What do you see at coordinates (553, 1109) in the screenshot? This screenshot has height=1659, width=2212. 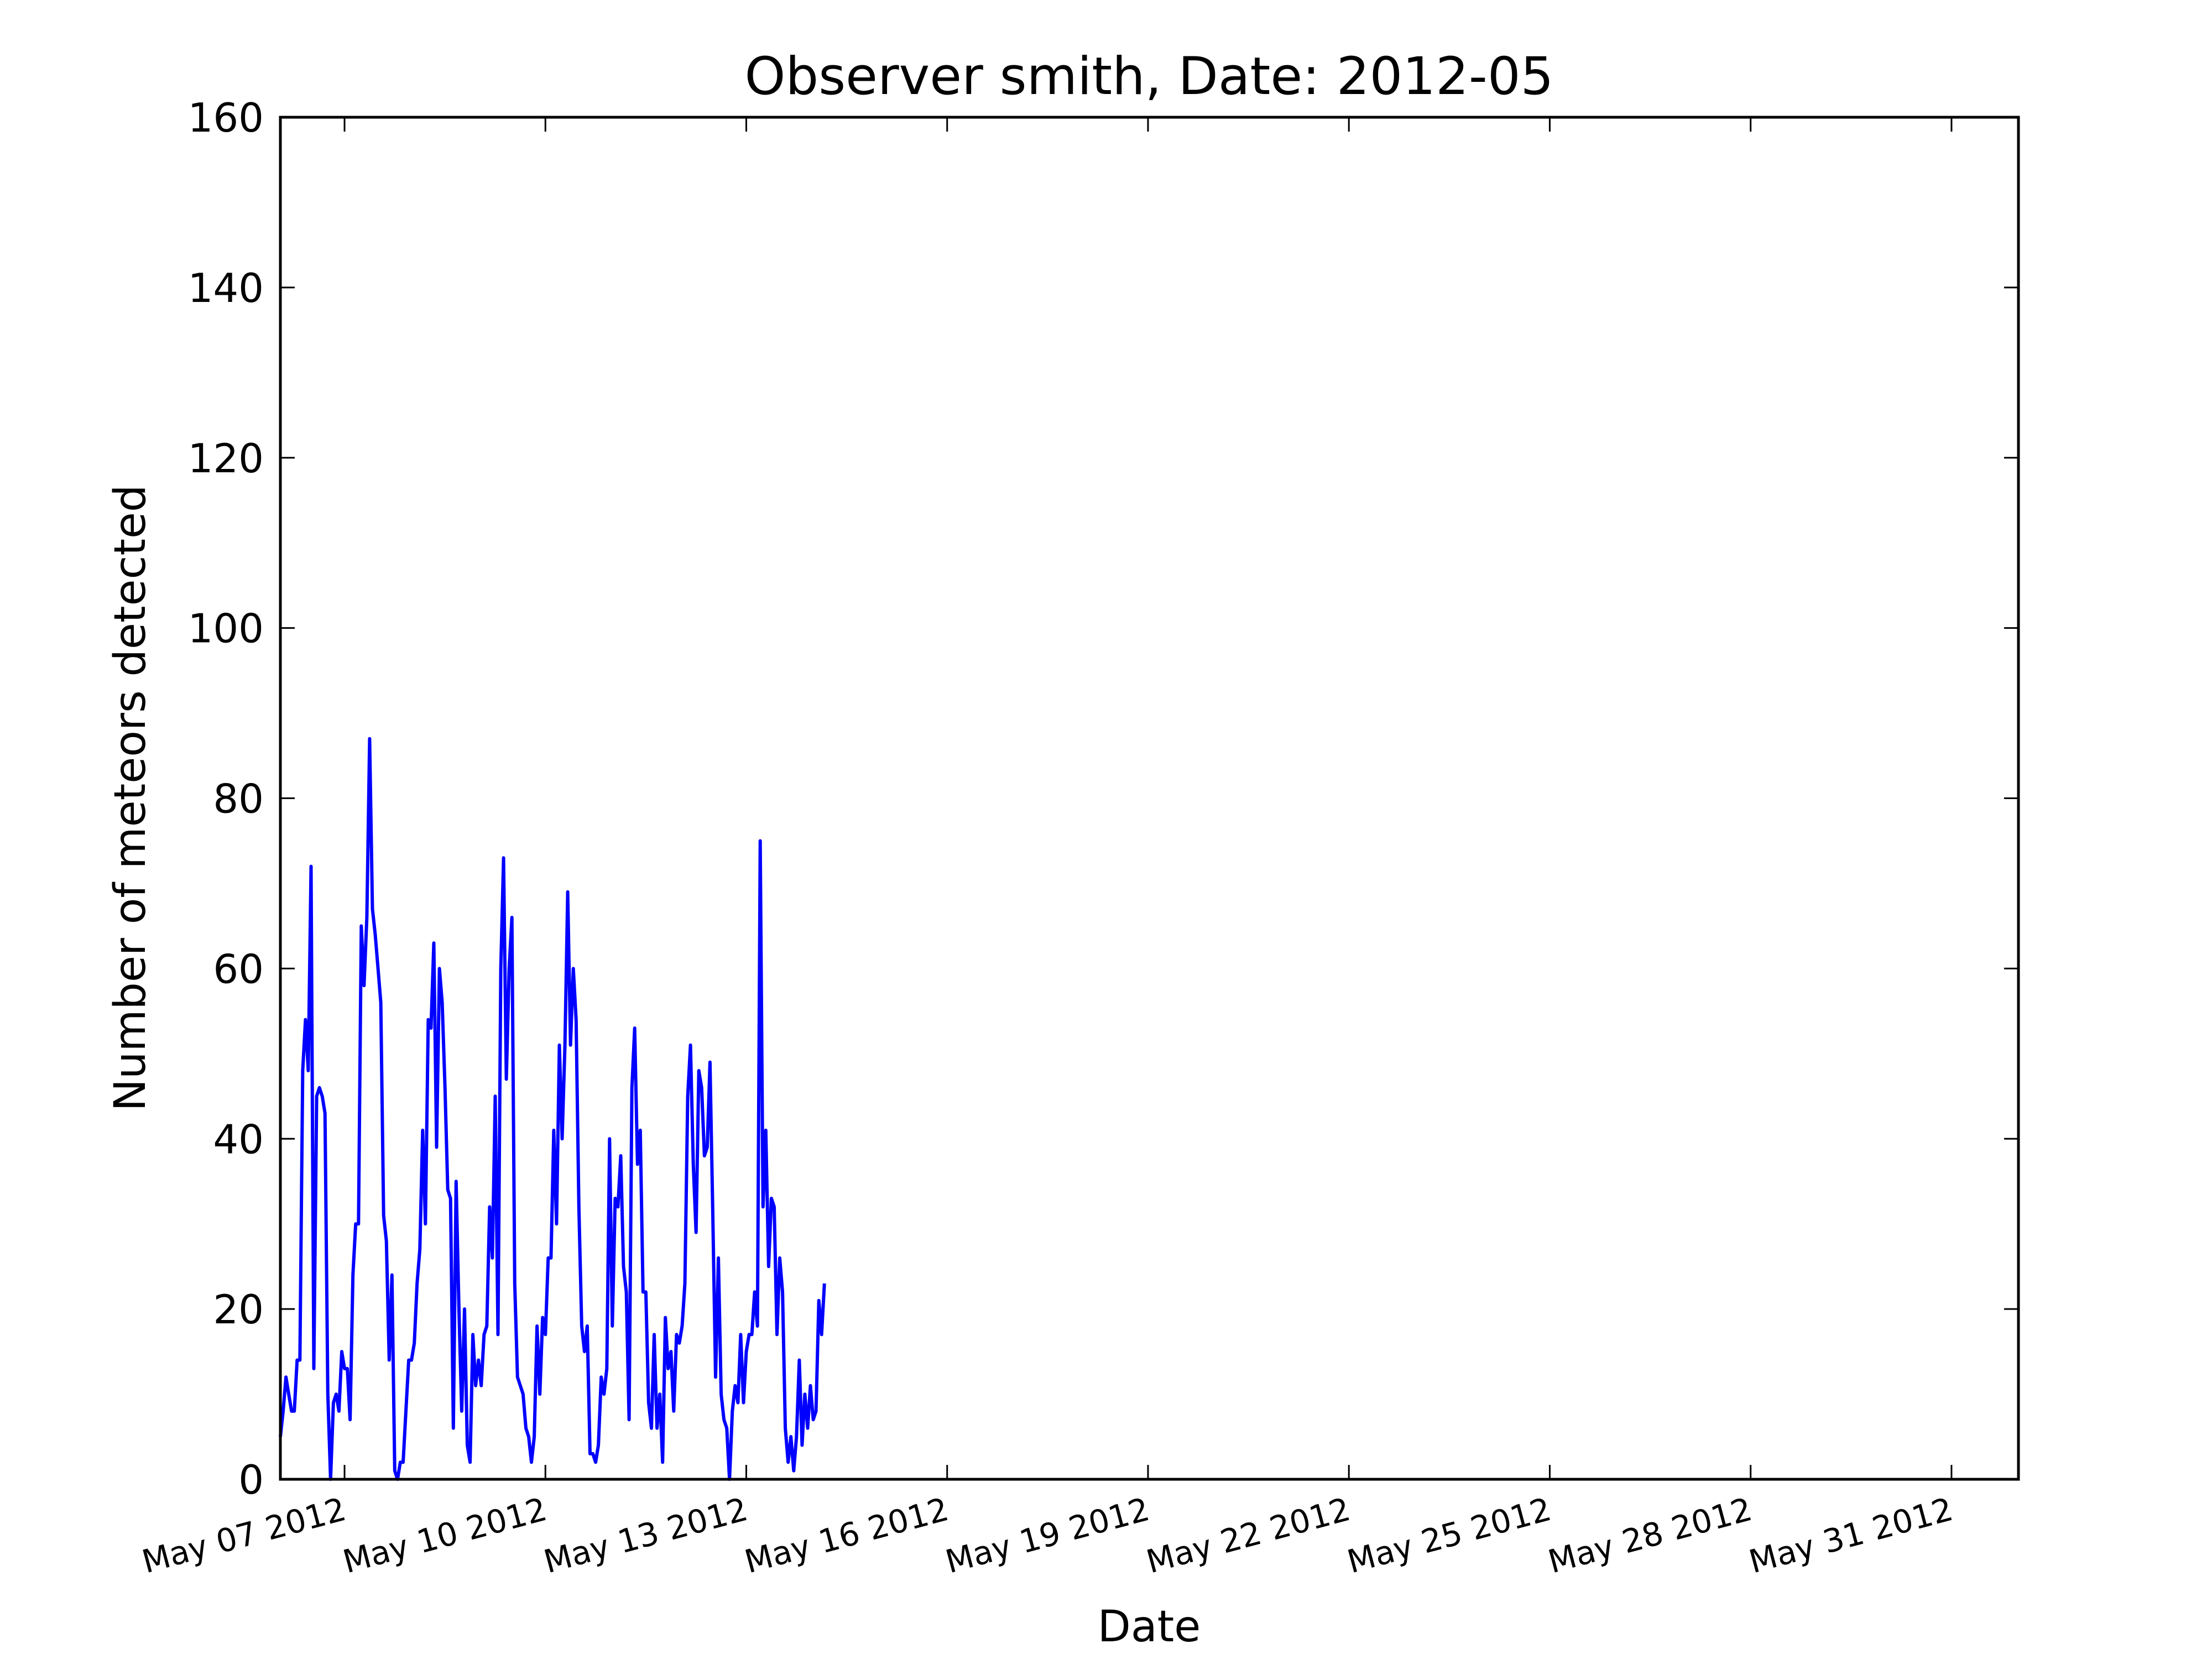 I see `data-line` at bounding box center [553, 1109].